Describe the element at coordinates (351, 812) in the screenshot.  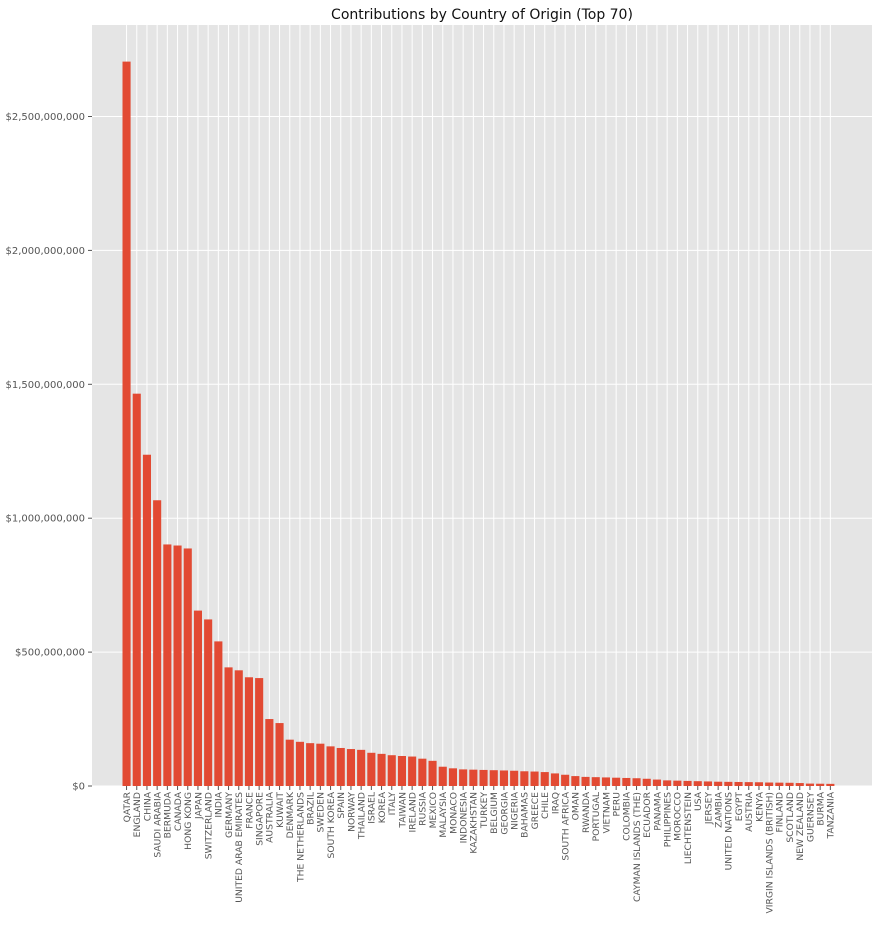
I see `x-tick-label: NORWAY` at that location.